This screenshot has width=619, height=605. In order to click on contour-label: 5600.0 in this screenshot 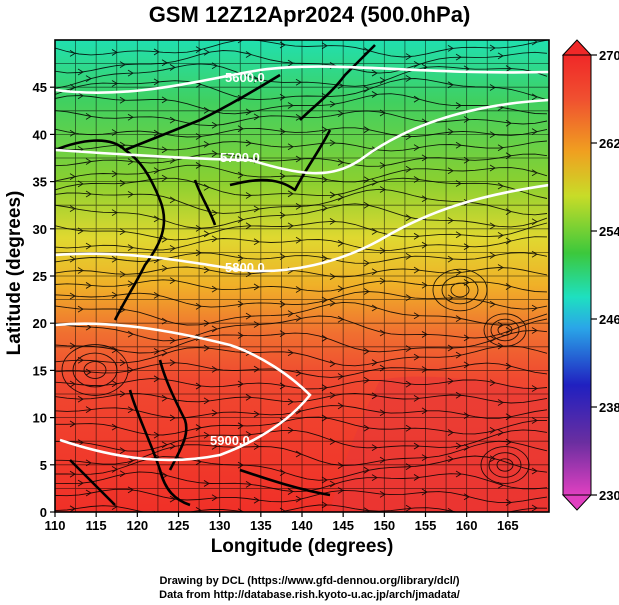, I will do `click(245, 77)`.